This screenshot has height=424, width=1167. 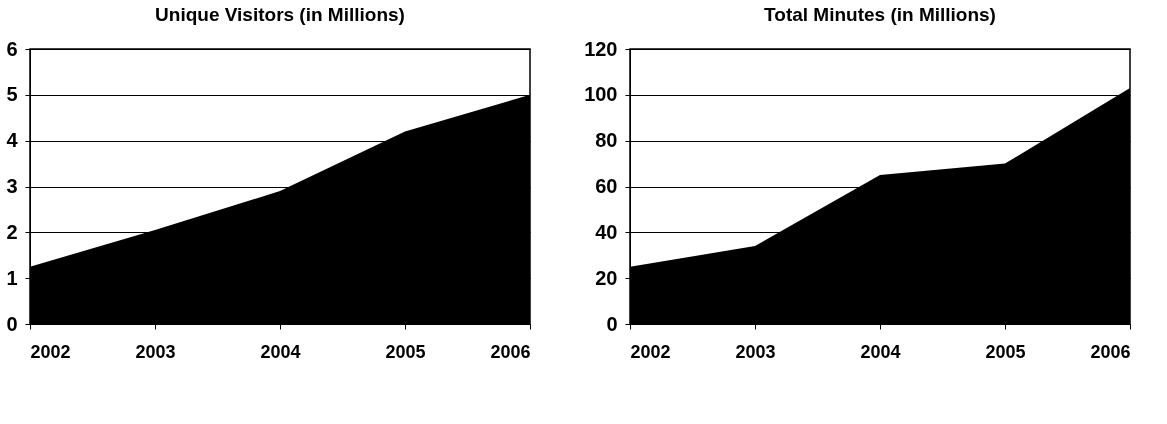 I want to click on y-tick-label: 20, so click(x=606, y=277).